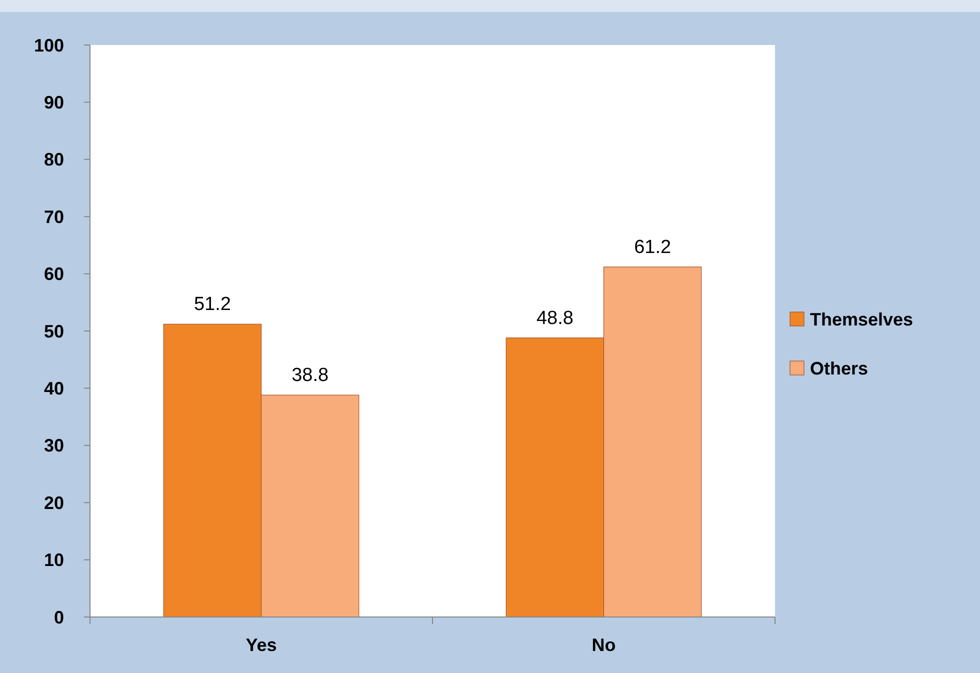 This screenshot has width=980, height=673. Describe the element at coordinates (54, 274) in the screenshot. I see `y-tick-label: 60` at that location.